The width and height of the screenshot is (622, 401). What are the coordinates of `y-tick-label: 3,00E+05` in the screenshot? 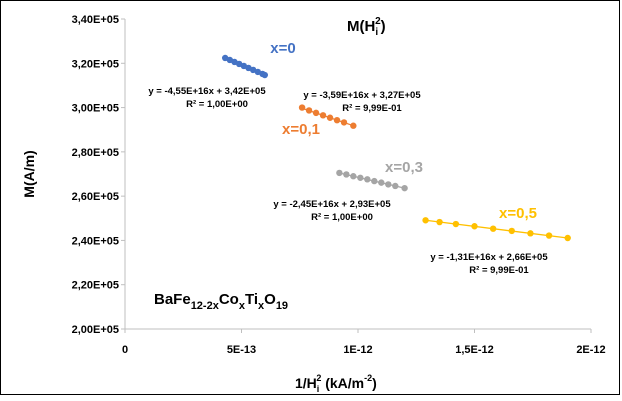 It's located at (95, 109).